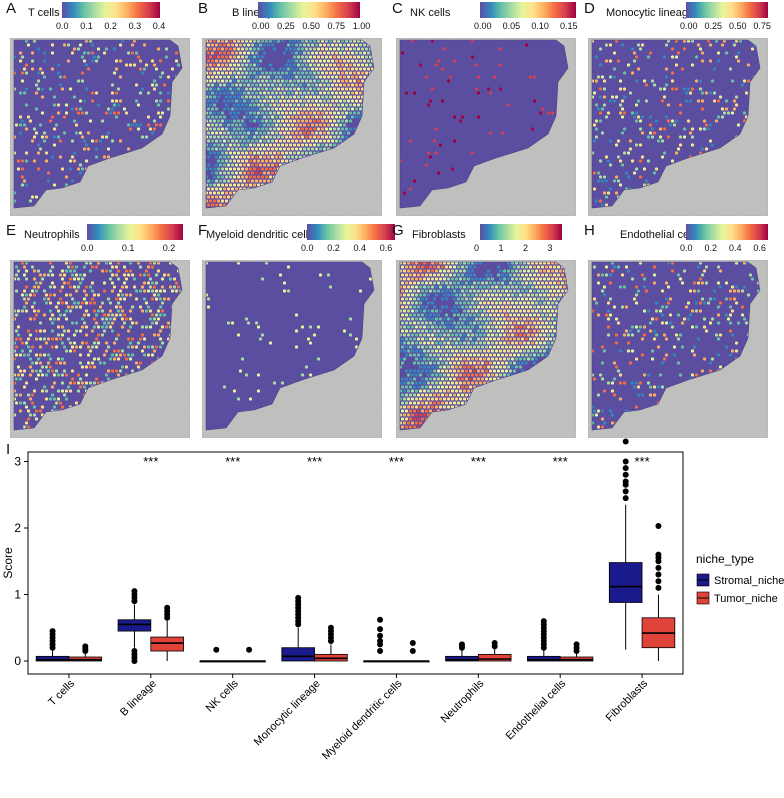  What do you see at coordinates (17, 528) in the screenshot?
I see `y-tick-label: 2` at bounding box center [17, 528].